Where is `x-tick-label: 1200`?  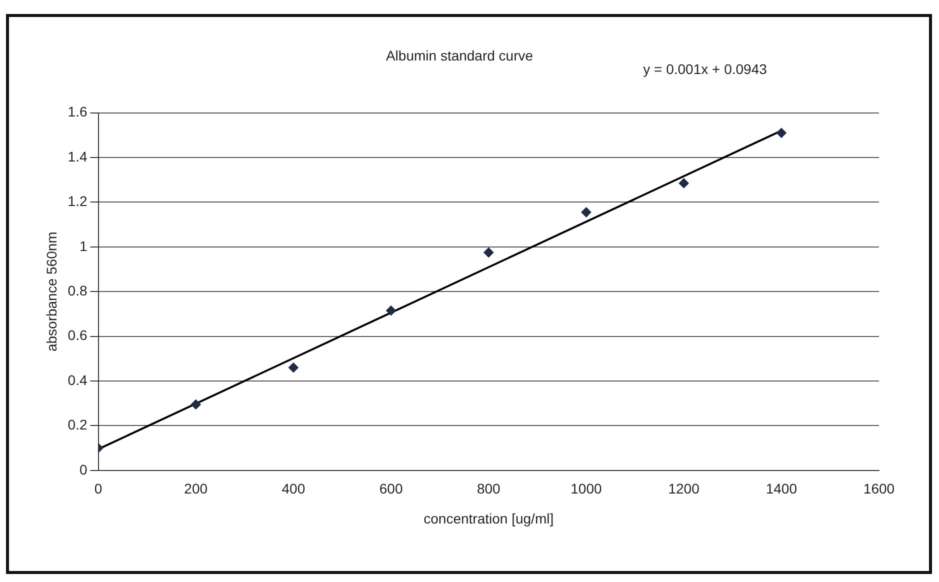 x-tick-label: 1200 is located at coordinates (684, 488).